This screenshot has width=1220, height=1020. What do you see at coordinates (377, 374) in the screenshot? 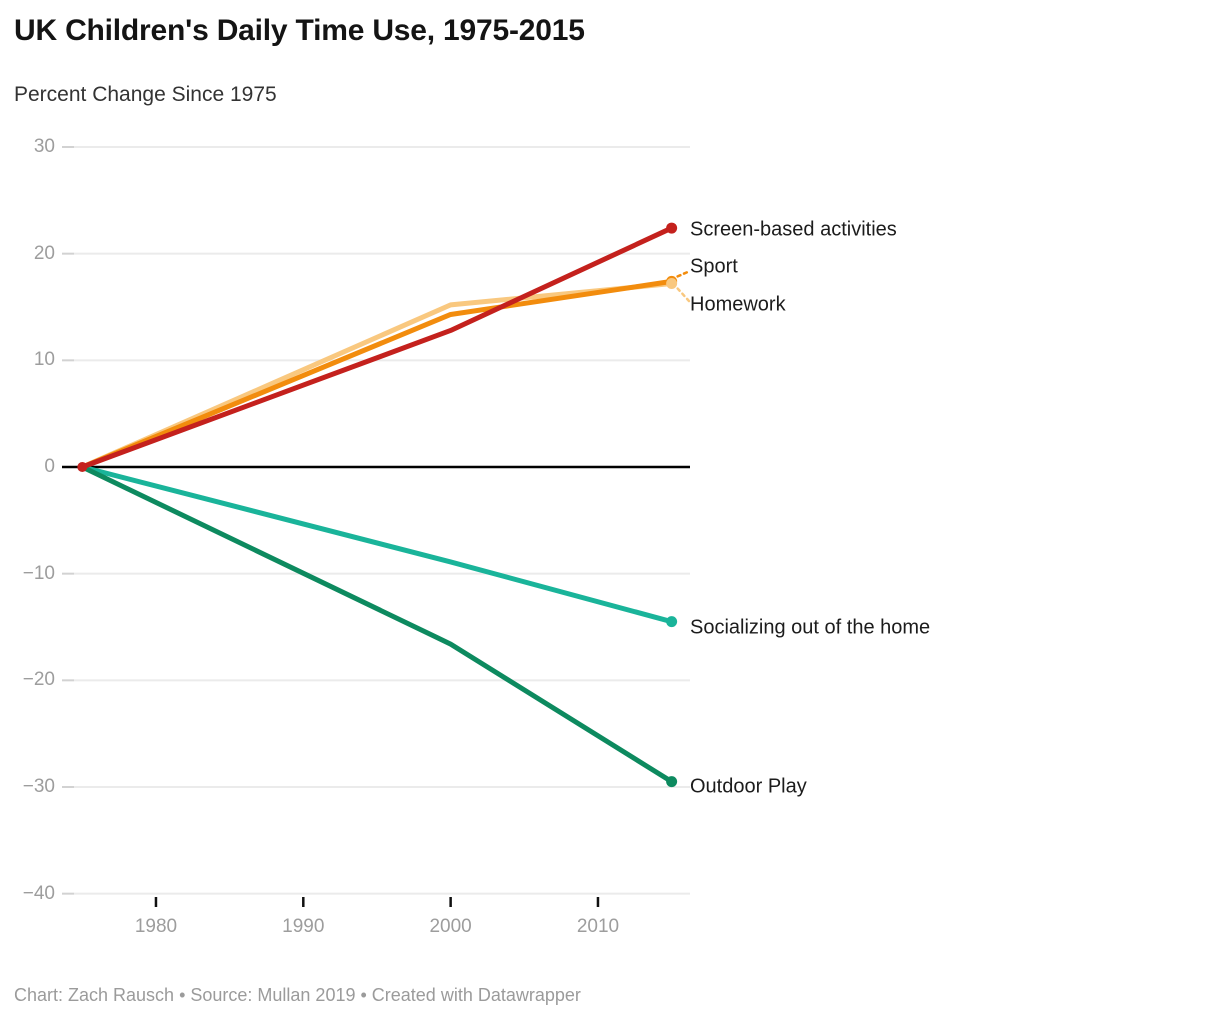
I see `line-sport` at bounding box center [377, 374].